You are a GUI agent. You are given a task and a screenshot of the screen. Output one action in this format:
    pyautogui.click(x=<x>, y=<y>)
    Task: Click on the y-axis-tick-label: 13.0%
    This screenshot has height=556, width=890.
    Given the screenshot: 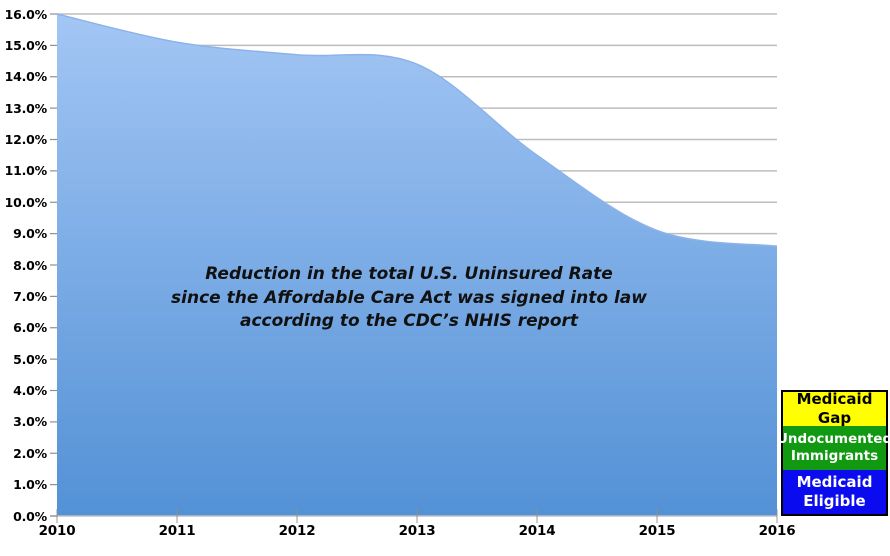 What is the action you would take?
    pyautogui.click(x=26, y=108)
    